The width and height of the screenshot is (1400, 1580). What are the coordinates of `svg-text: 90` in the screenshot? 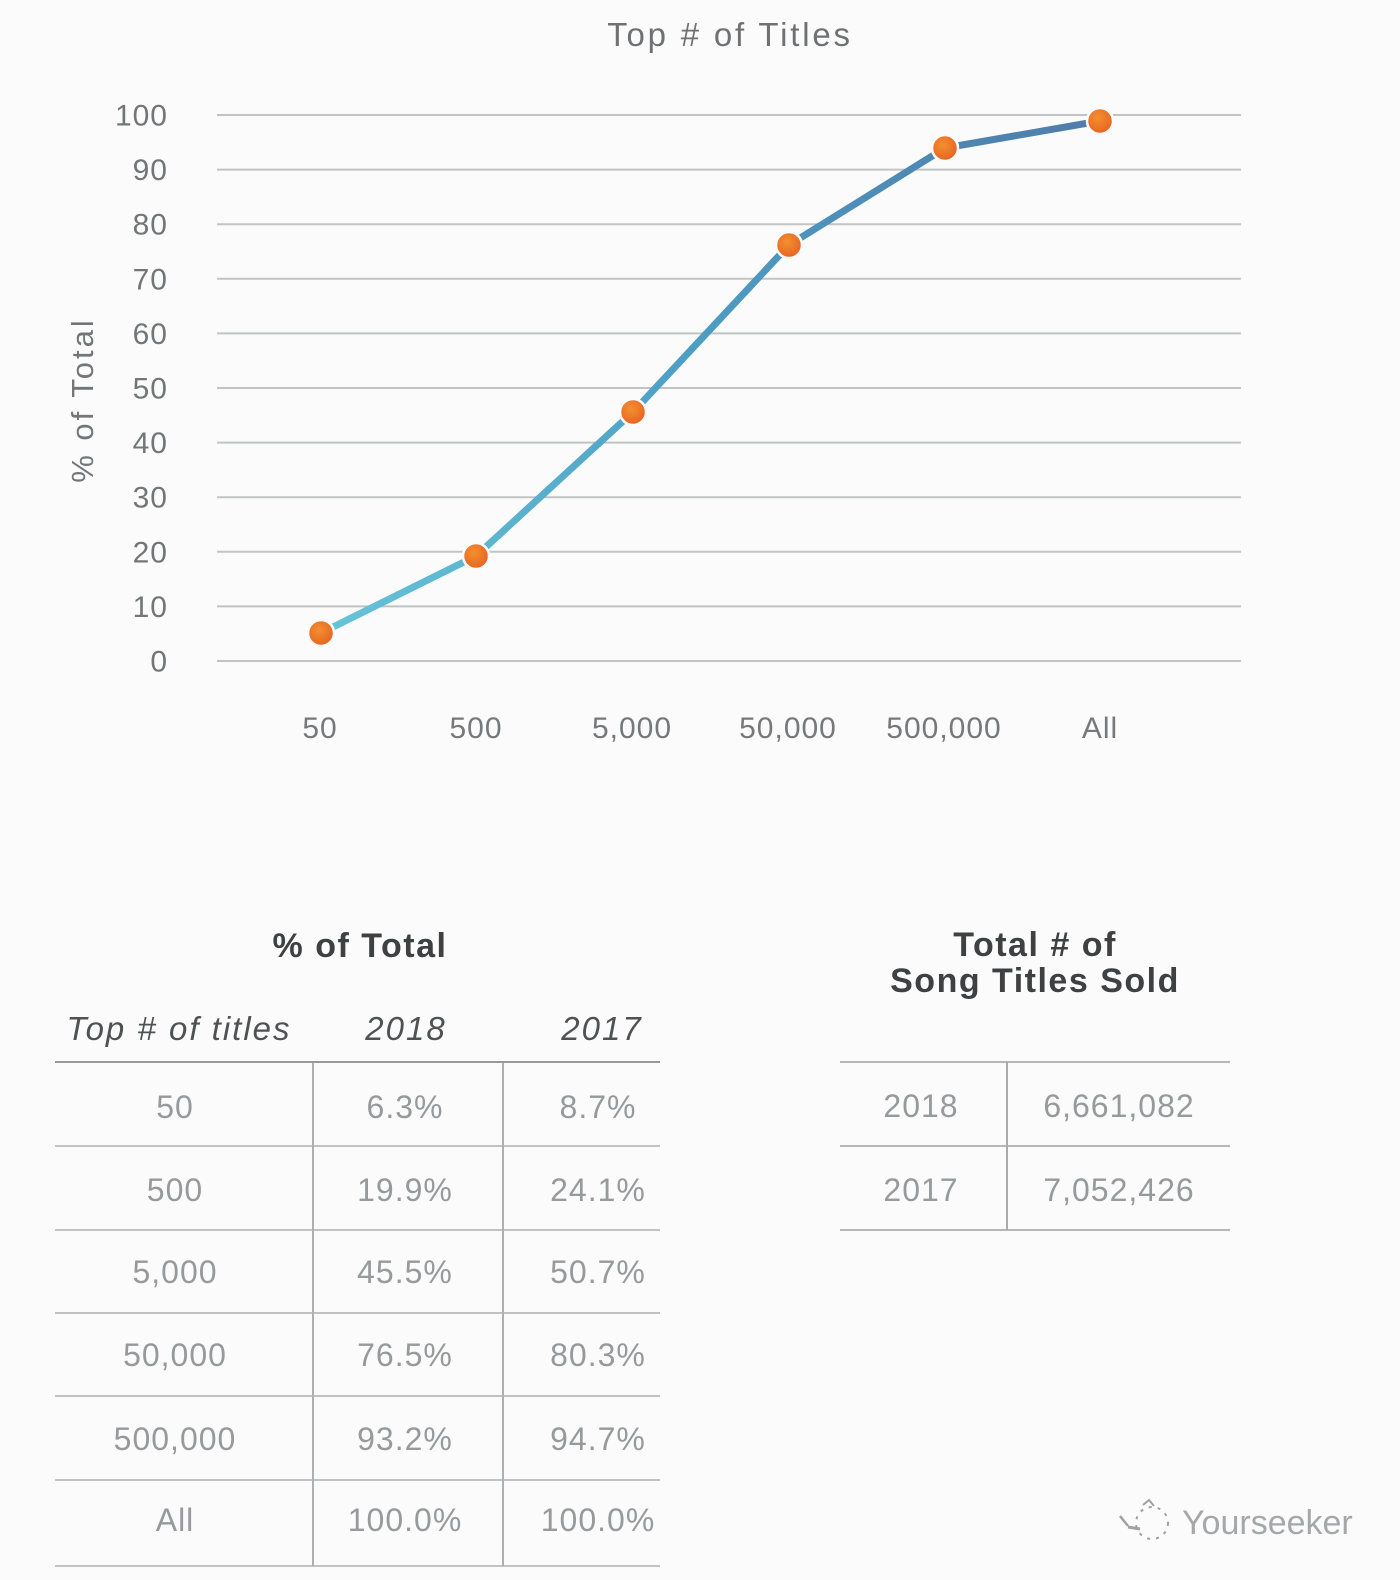 It's located at (150, 170).